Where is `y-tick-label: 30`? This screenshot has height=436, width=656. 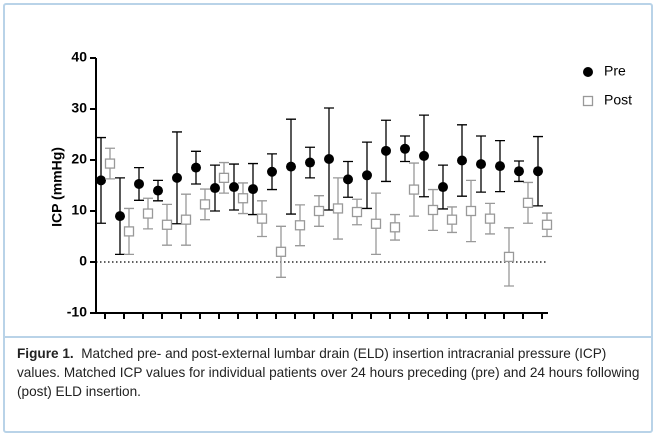
y-tick-label: 30 is located at coordinates (79, 108).